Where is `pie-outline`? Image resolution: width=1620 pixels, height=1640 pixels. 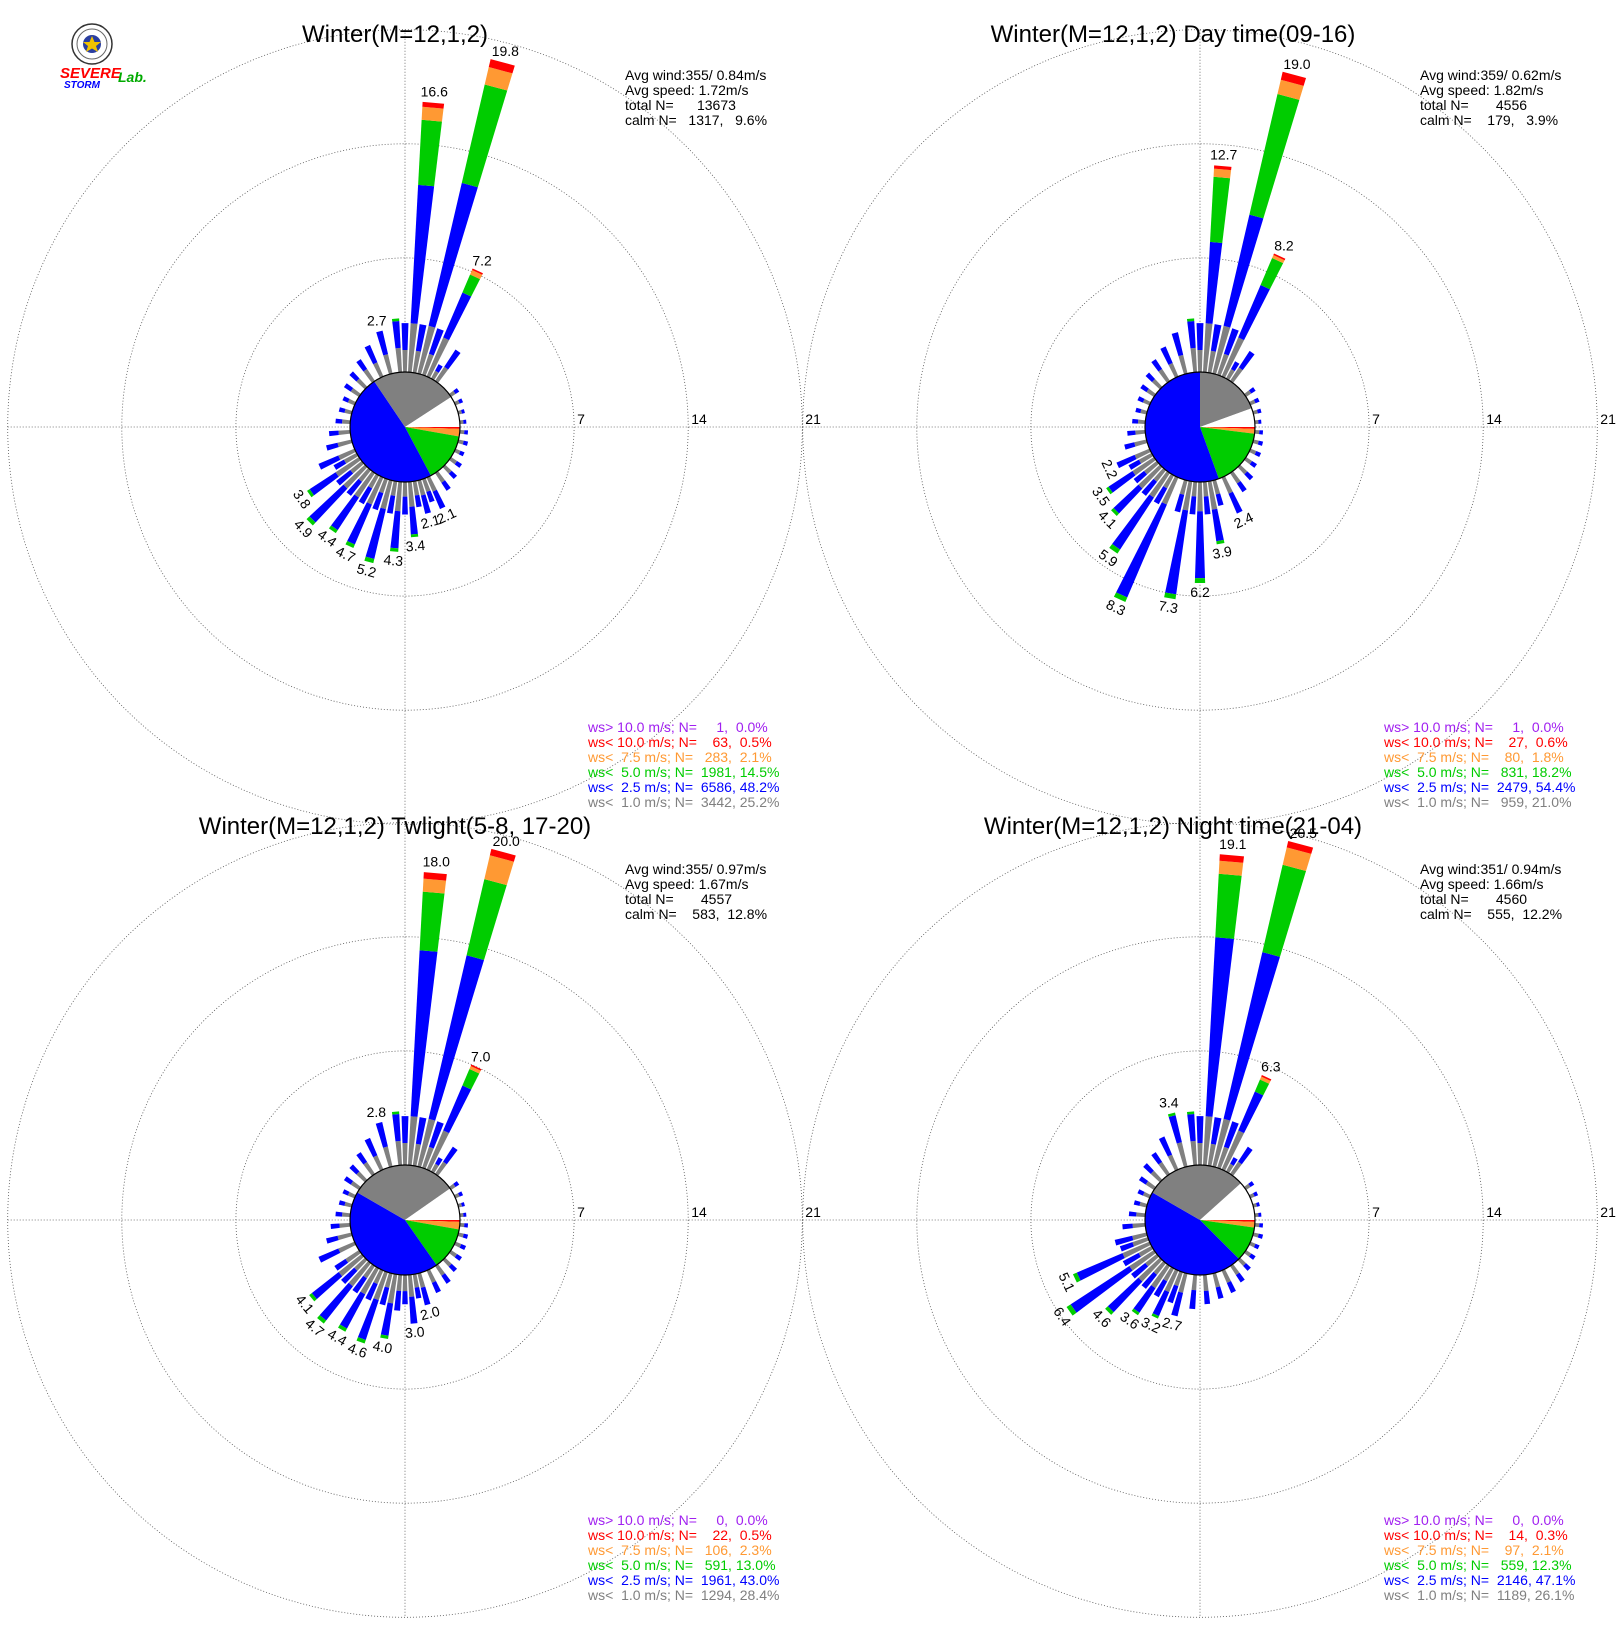 pie-outline is located at coordinates (1200, 1220).